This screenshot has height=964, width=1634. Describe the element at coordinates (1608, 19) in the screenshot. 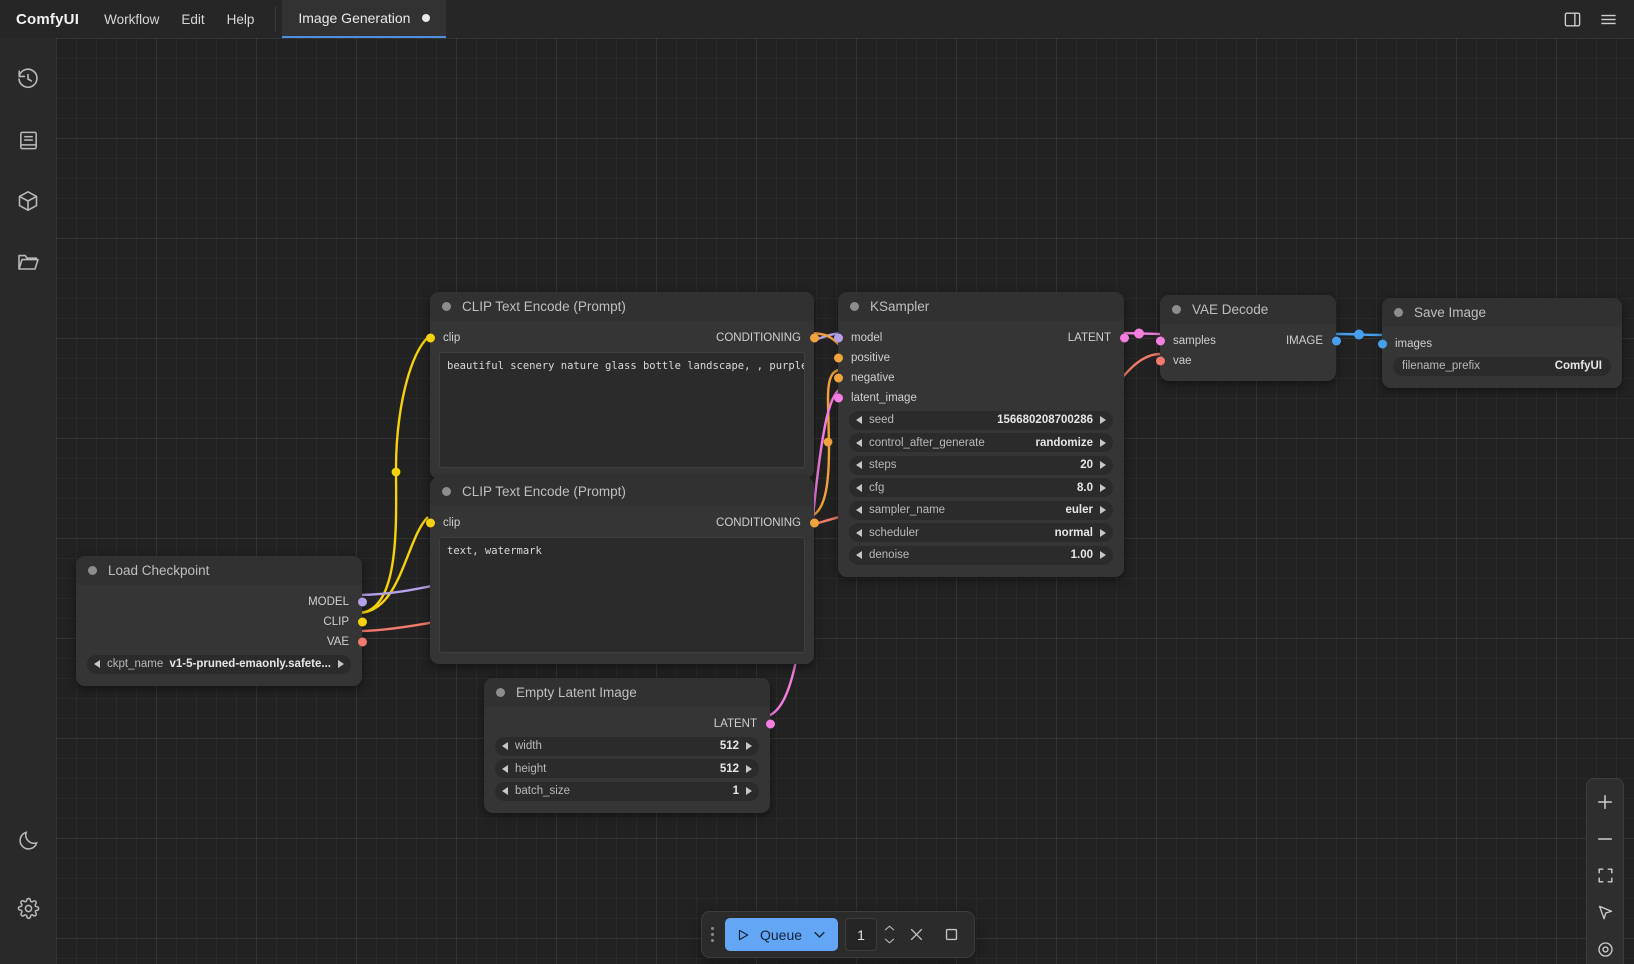

I see `hamburger-menu-icon` at that location.